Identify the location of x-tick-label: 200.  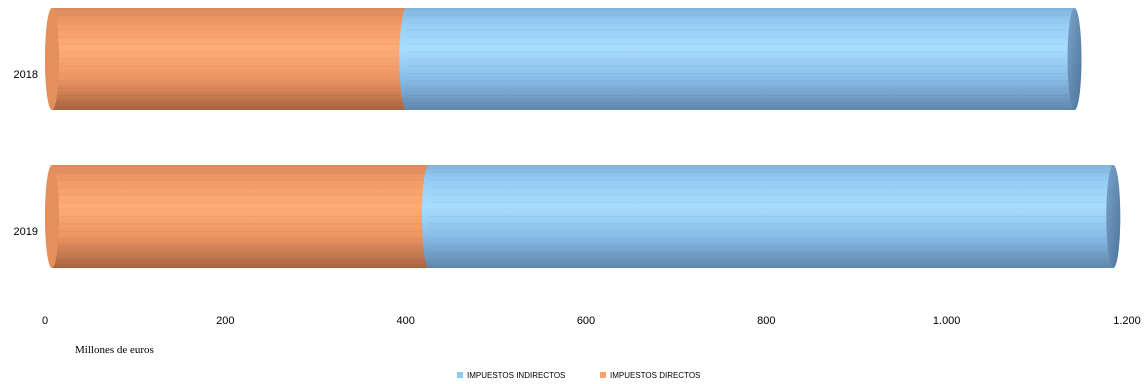
(225, 321).